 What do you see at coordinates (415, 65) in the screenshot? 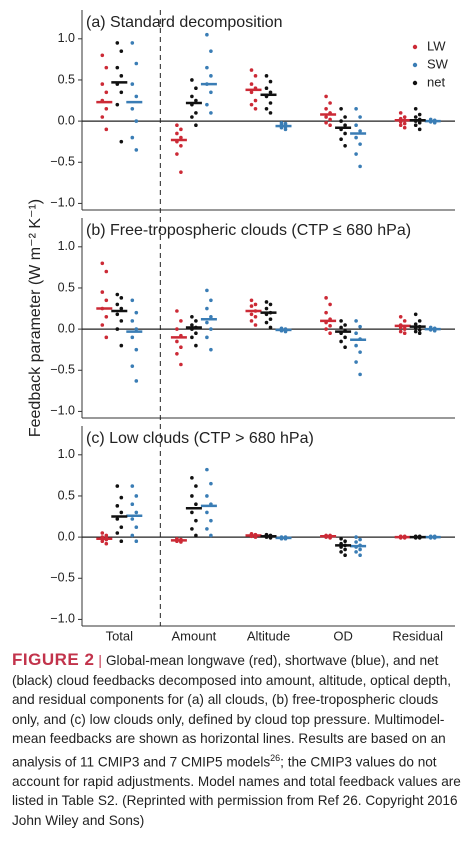
I see `legend-dot` at bounding box center [415, 65].